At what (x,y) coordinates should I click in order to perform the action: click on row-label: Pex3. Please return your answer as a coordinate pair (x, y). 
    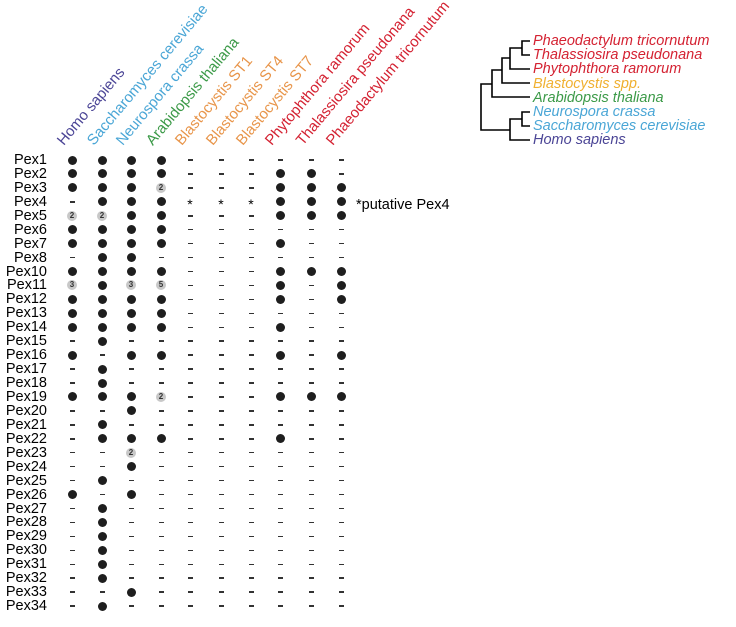
    Looking at the image, I should click on (30, 187).